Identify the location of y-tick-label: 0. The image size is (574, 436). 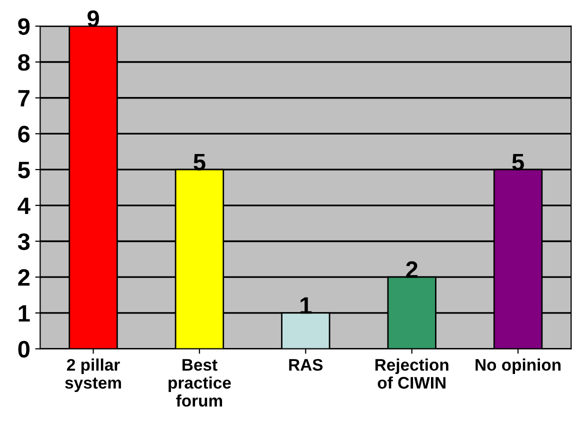
(24, 349).